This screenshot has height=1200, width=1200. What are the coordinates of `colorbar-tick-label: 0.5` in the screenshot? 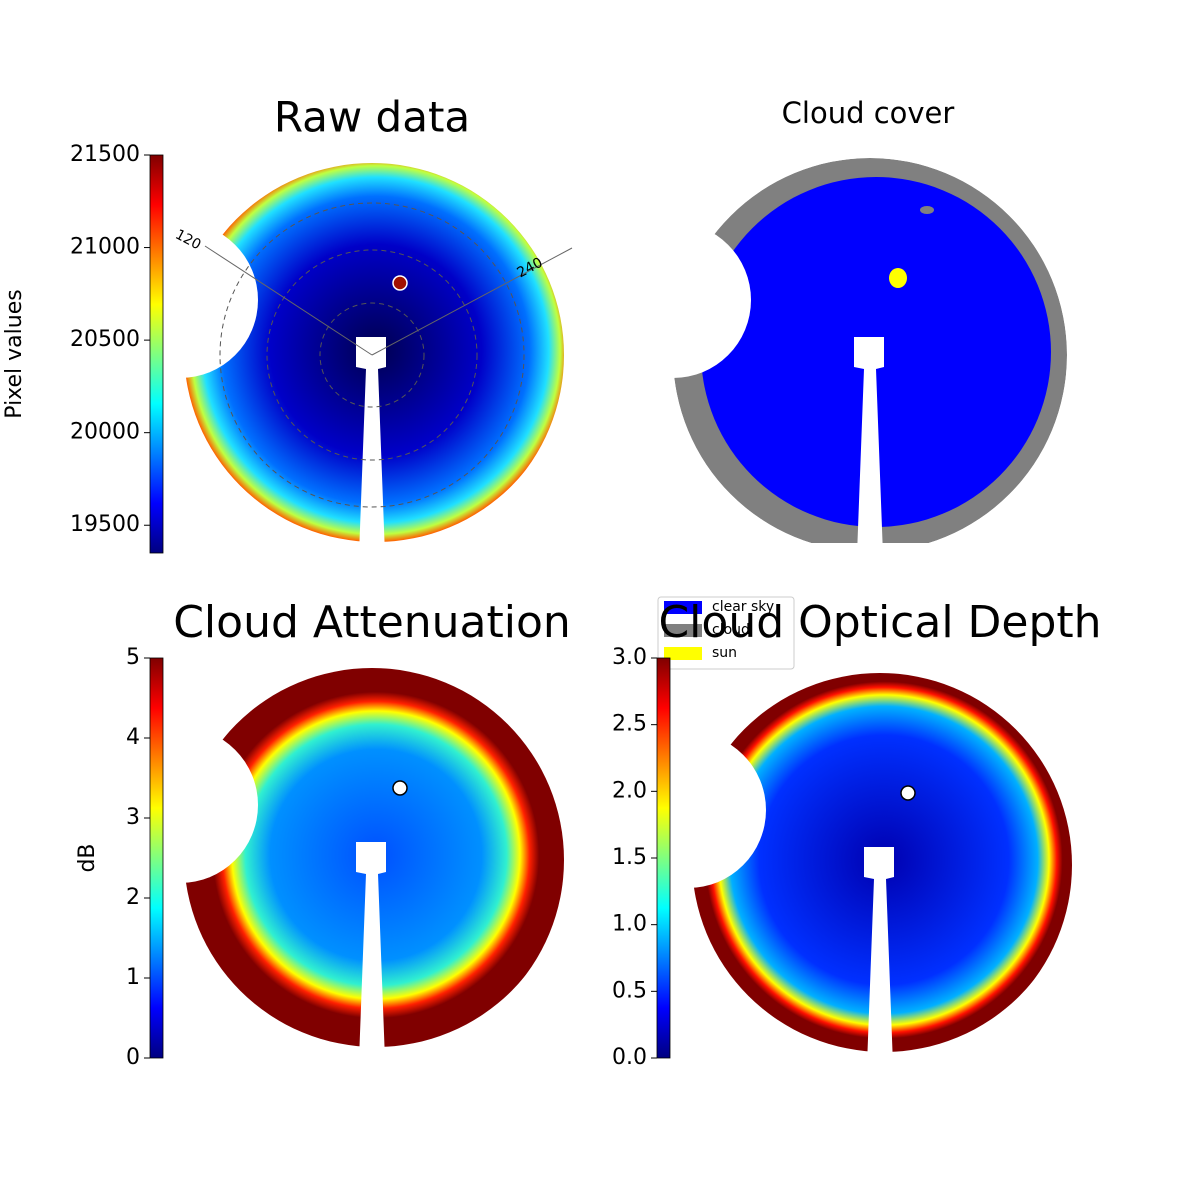 It's located at (629, 990).